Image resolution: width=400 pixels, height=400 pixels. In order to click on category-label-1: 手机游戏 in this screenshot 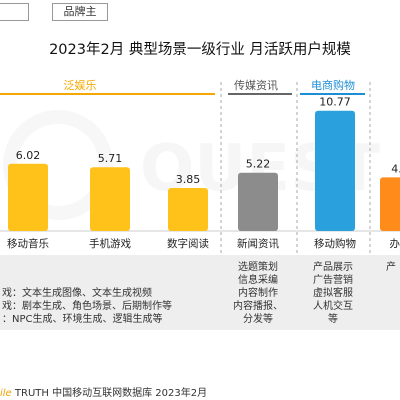, I will do `click(110, 243)`.